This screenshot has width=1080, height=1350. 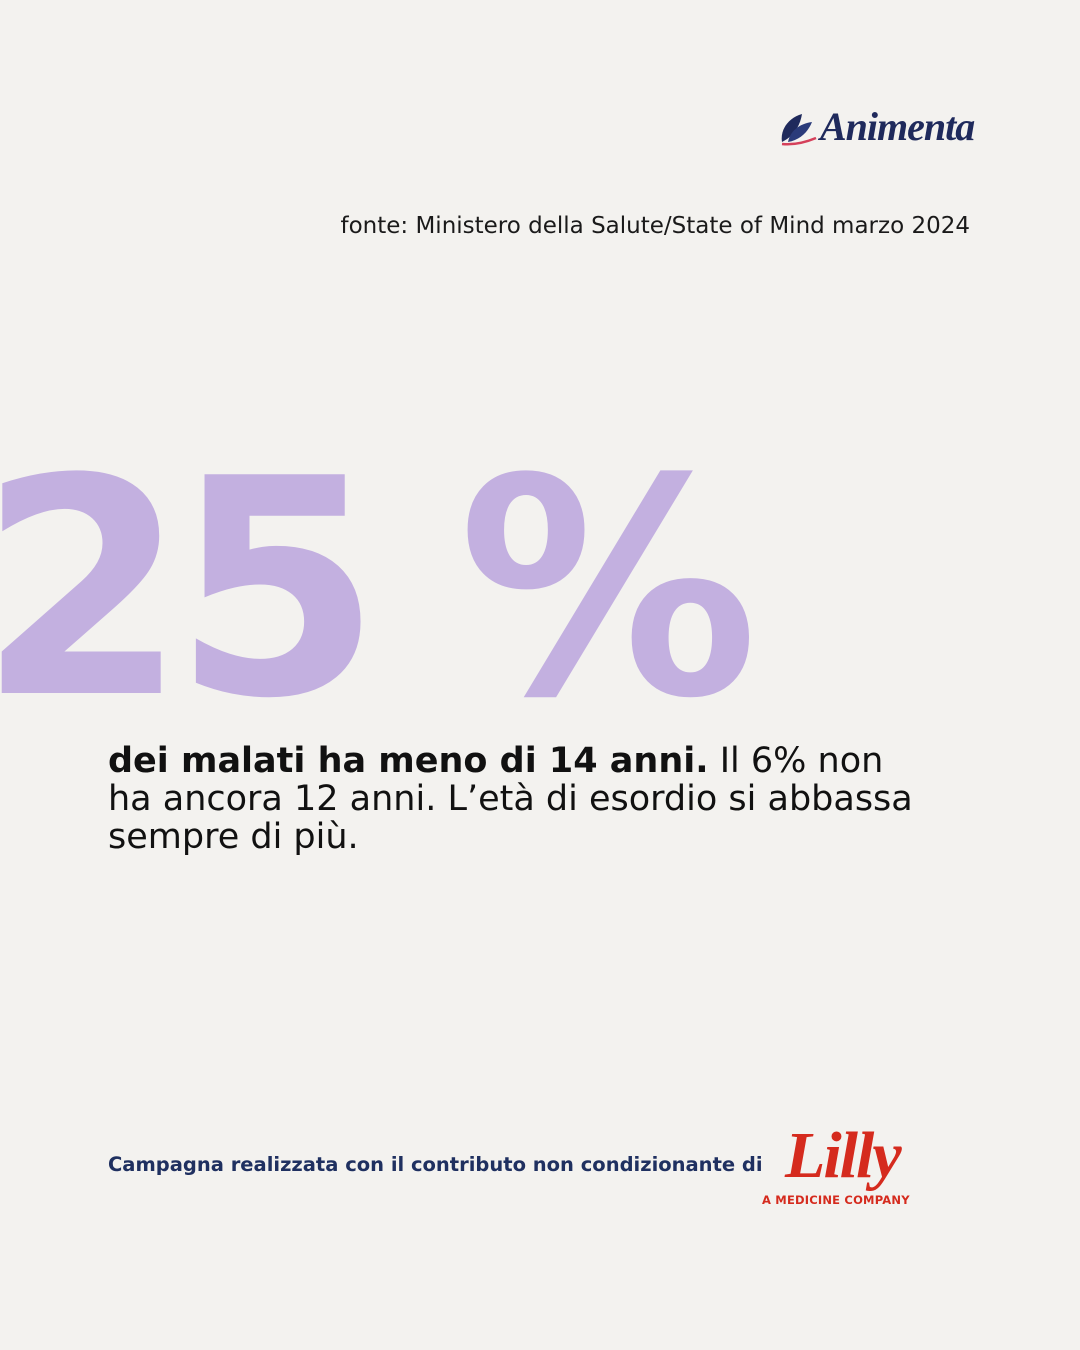 I want to click on logo-icon, so click(x=799, y=130).